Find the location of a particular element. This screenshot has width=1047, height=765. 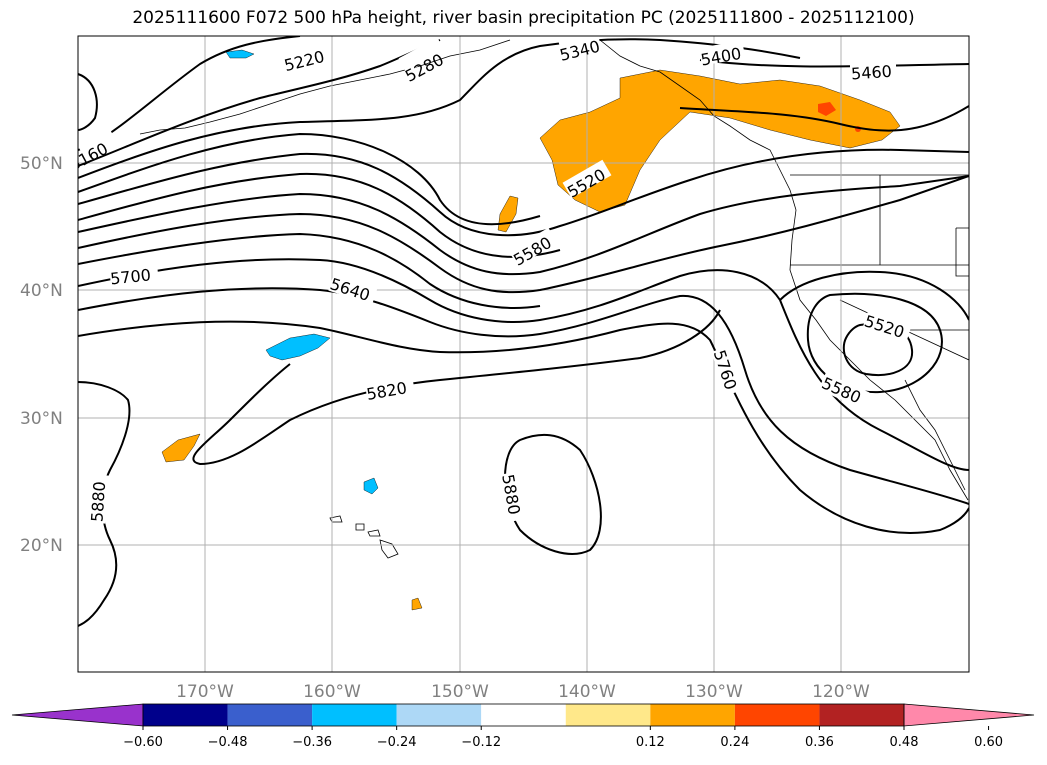

contour-label-5700: 5700 is located at coordinates (130, 276).